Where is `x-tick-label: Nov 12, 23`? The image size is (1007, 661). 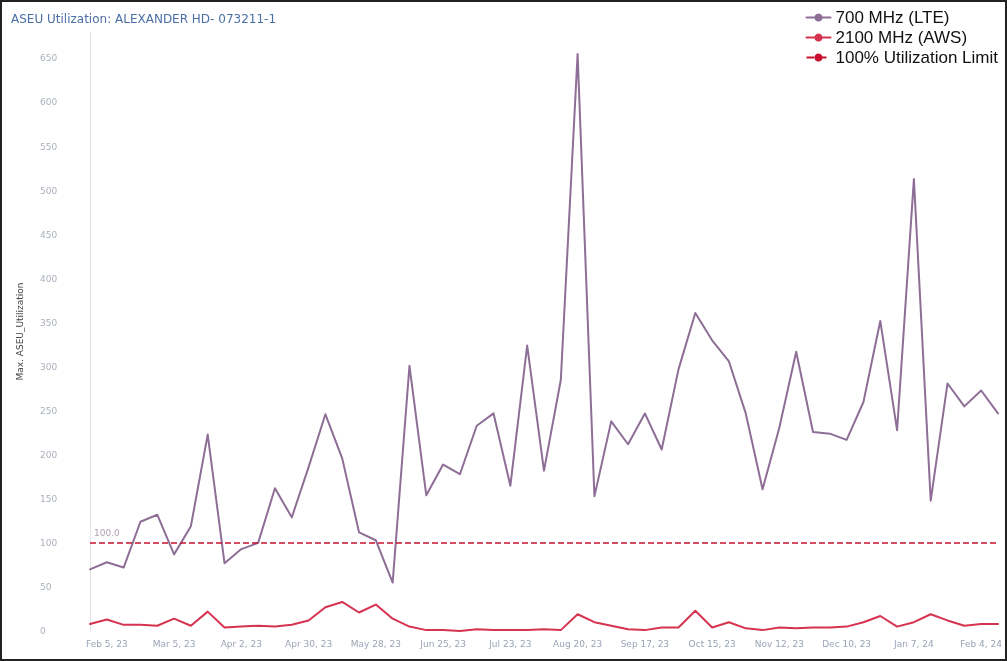
x-tick-label: Nov 12, 23 is located at coordinates (779, 643).